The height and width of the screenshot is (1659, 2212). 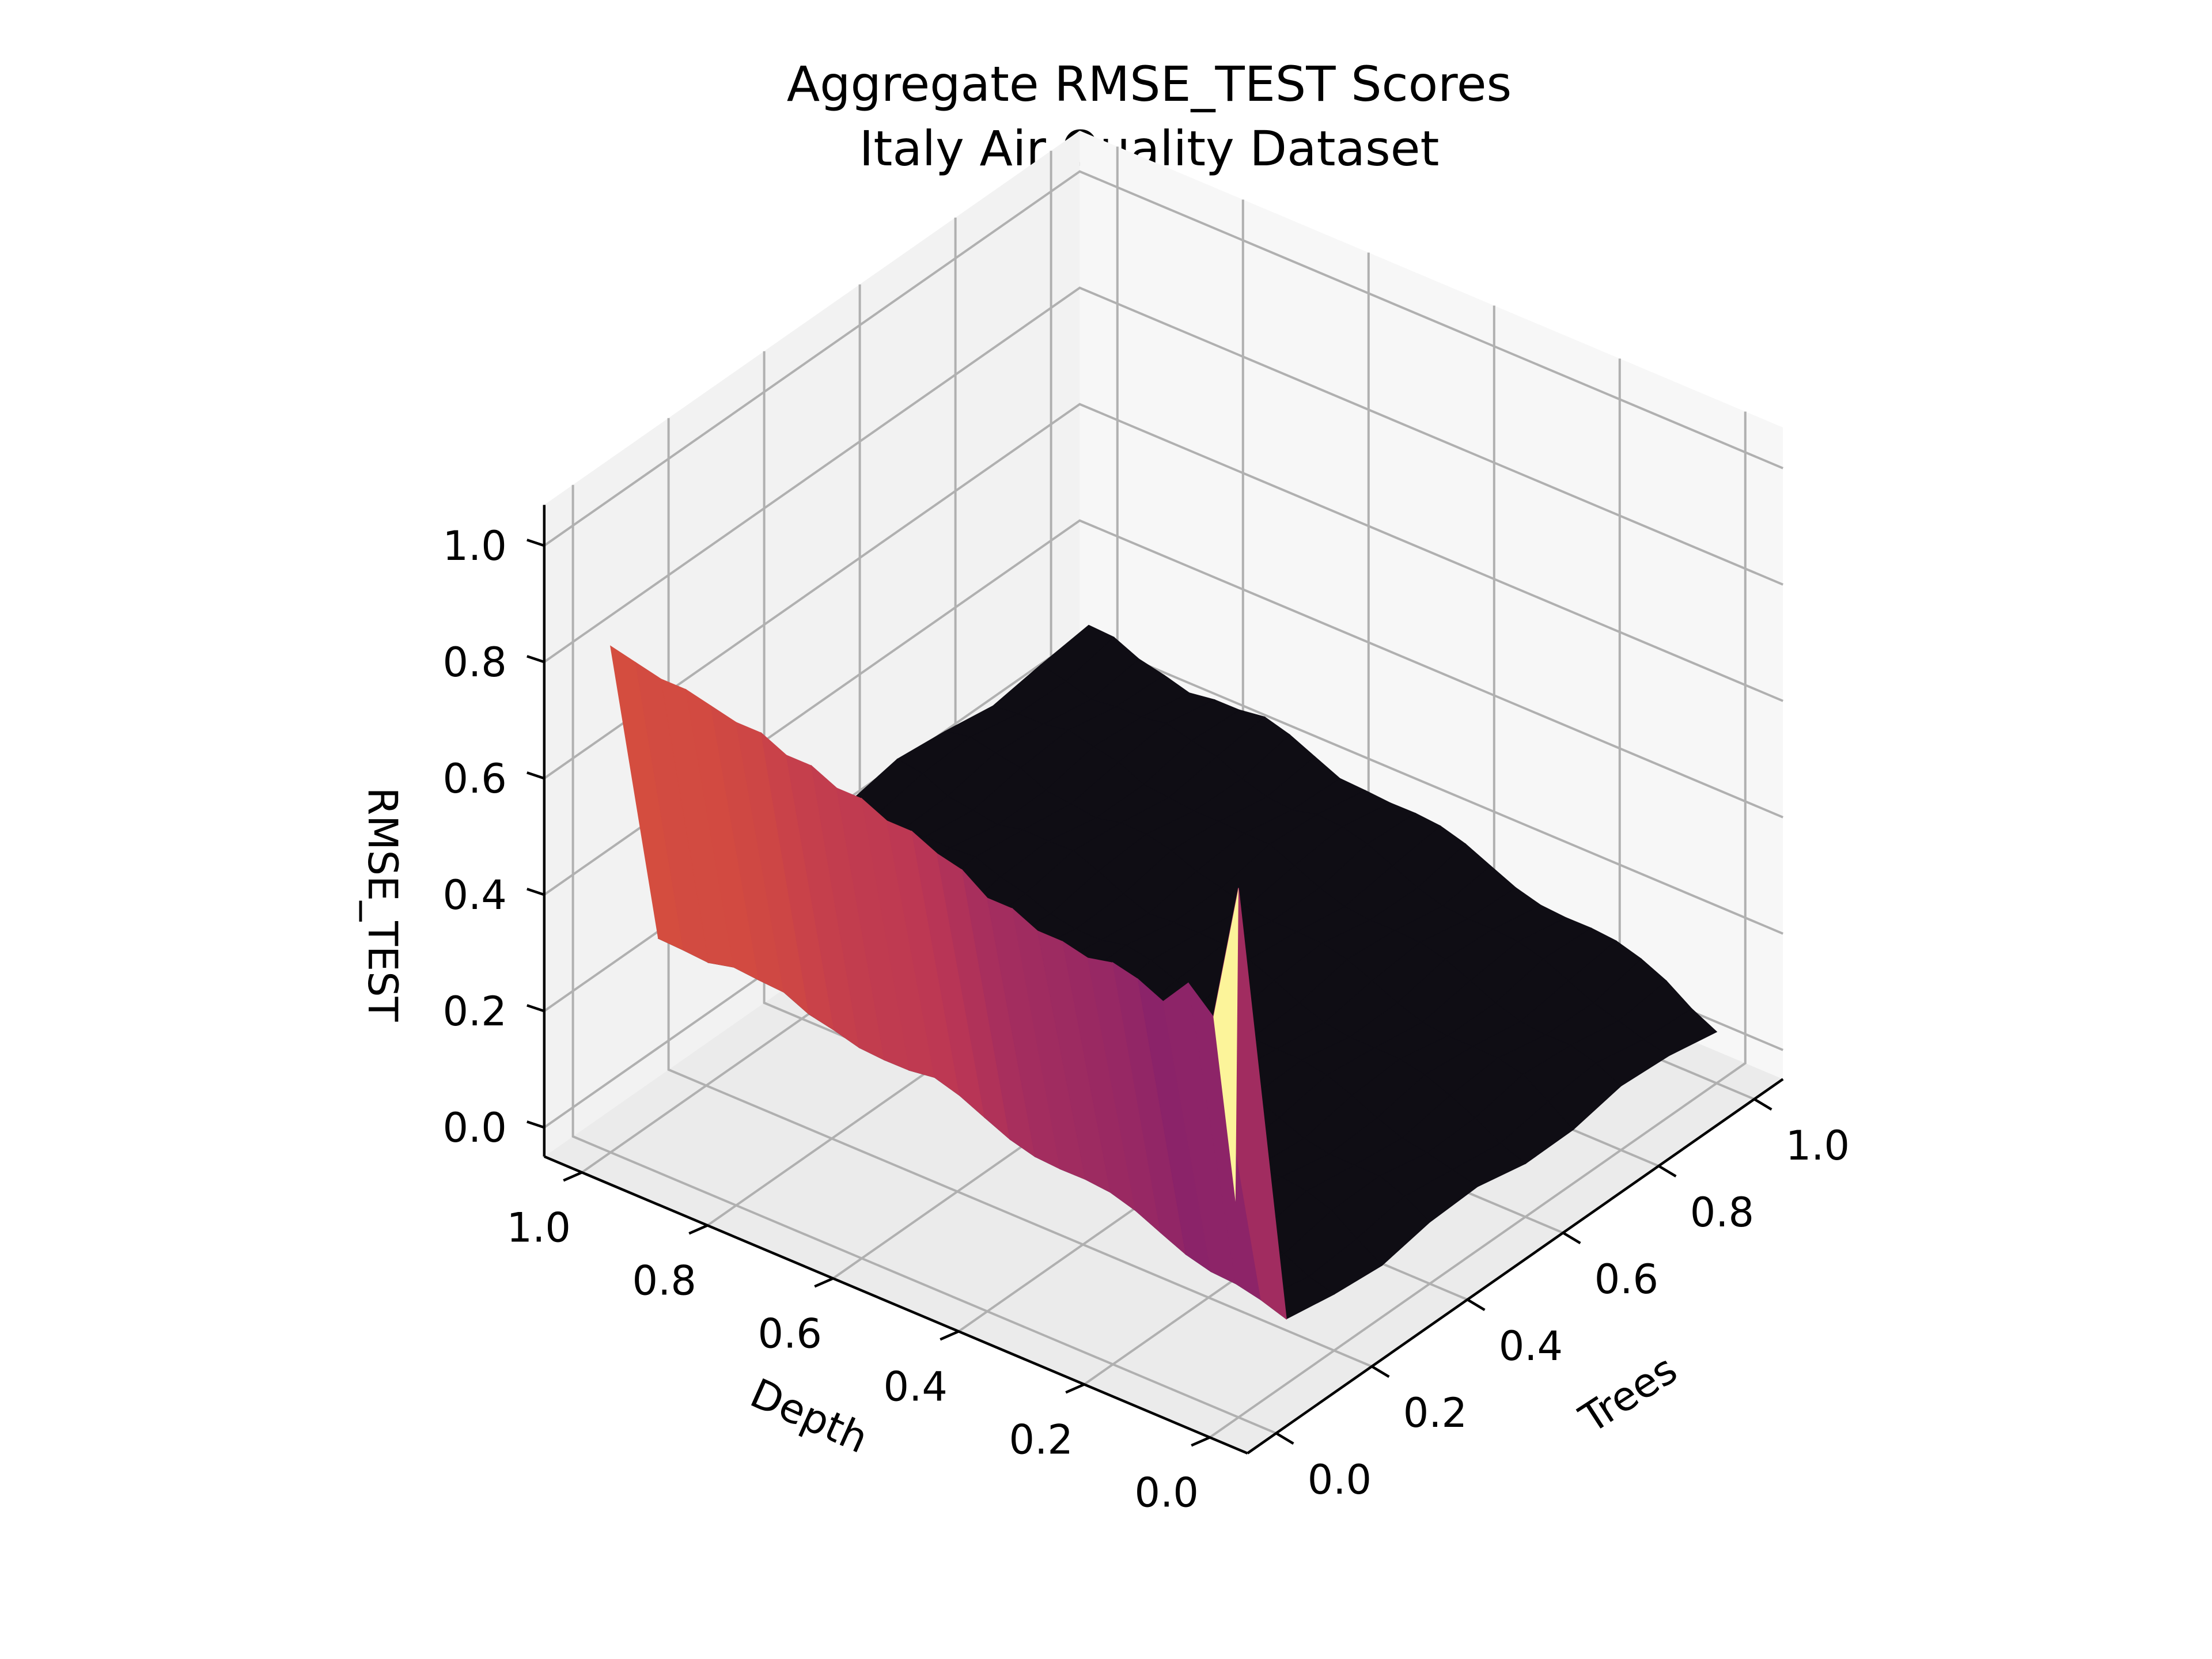 What do you see at coordinates (474, 546) in the screenshot?
I see `z-tick-label-5: 1.0` at bounding box center [474, 546].